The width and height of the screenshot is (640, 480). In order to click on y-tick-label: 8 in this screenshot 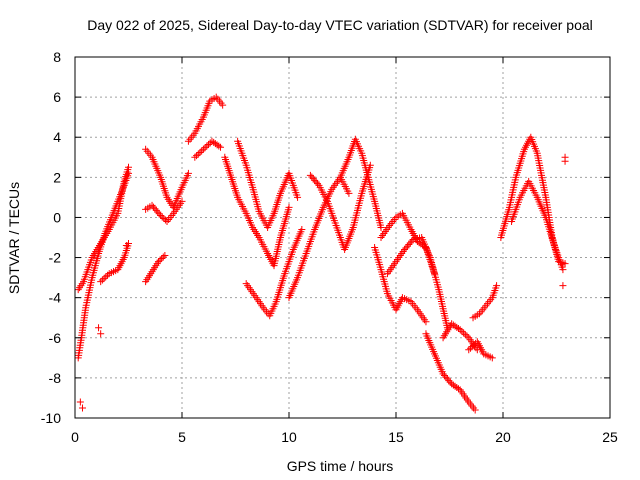, I will do `click(57, 57)`.